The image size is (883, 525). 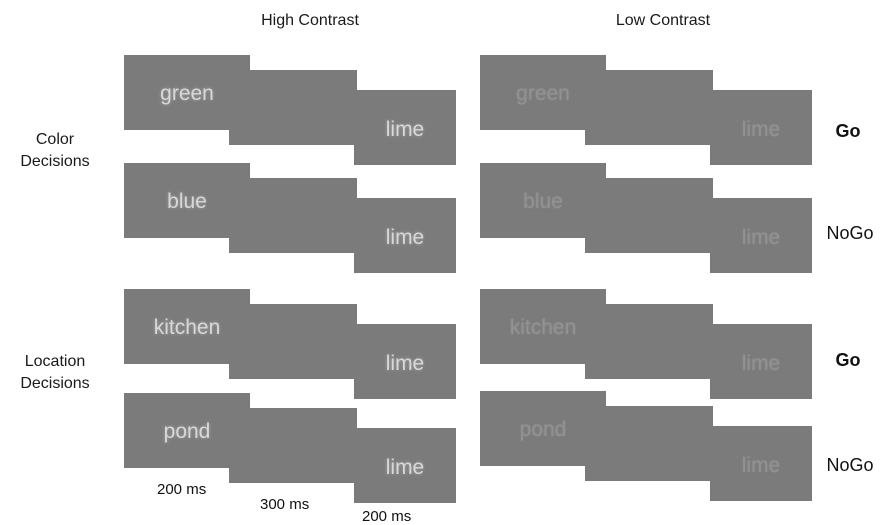 What do you see at coordinates (285, 504) in the screenshot?
I see `timing-label-second: 300 ms` at bounding box center [285, 504].